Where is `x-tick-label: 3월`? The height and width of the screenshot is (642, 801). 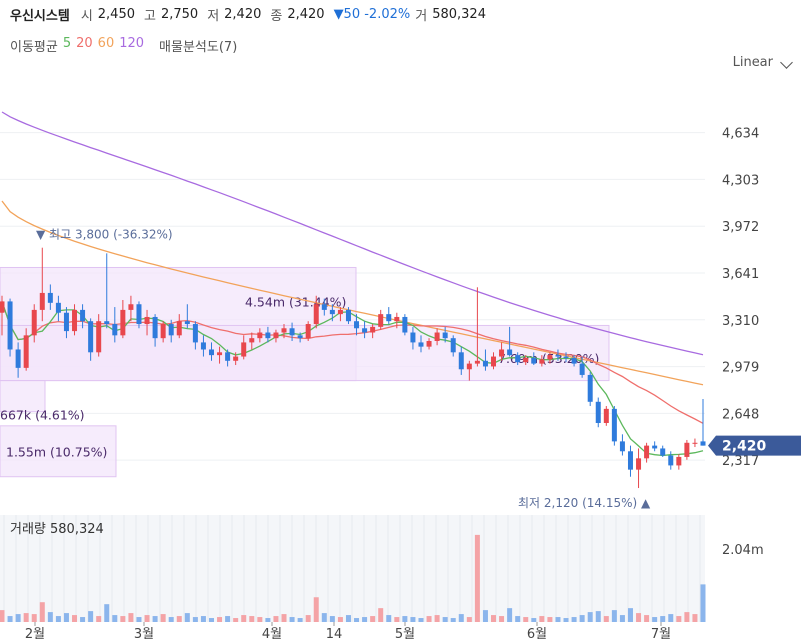 x-tick-label: 3월 is located at coordinates (144, 634).